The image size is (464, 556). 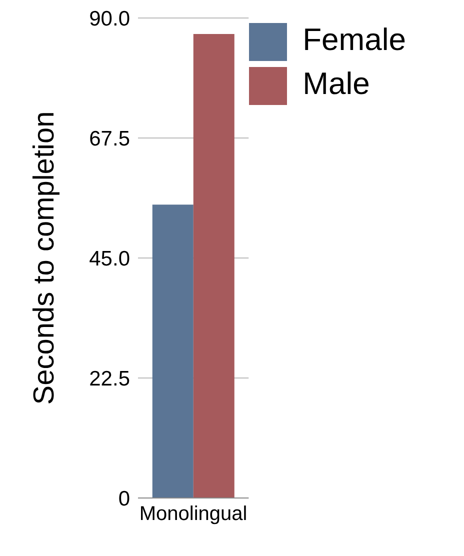 I want to click on y-axis-title: Seconds to completion, so click(x=44, y=258).